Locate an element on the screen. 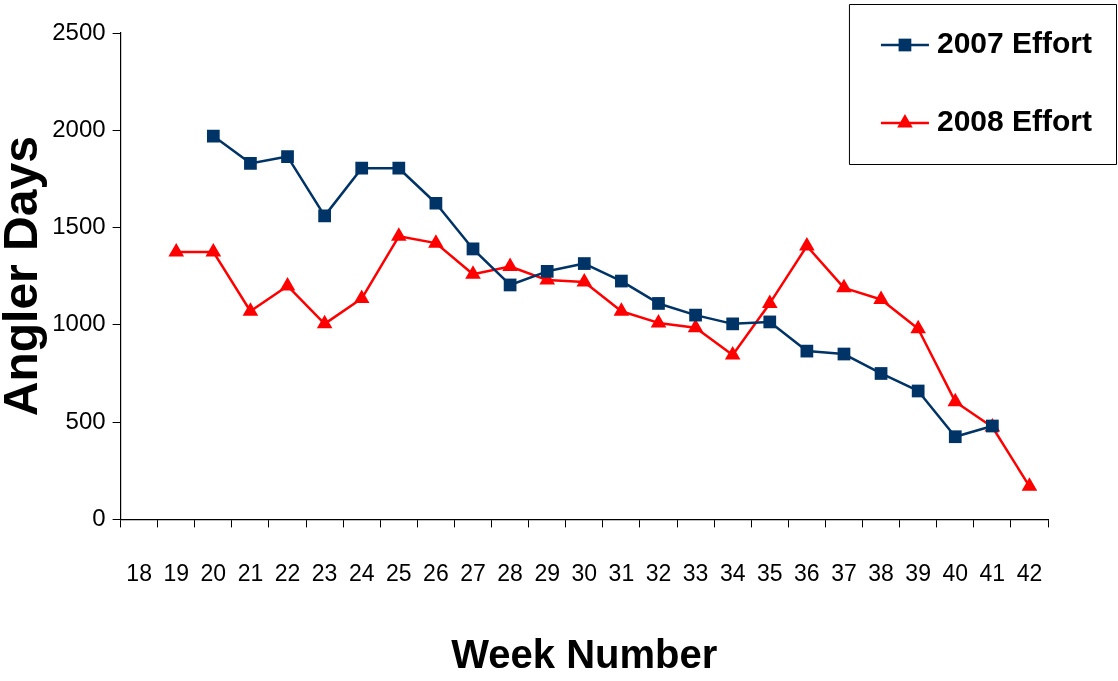 The image size is (1118, 681). x-tick-label: 42 is located at coordinates (1029, 572).